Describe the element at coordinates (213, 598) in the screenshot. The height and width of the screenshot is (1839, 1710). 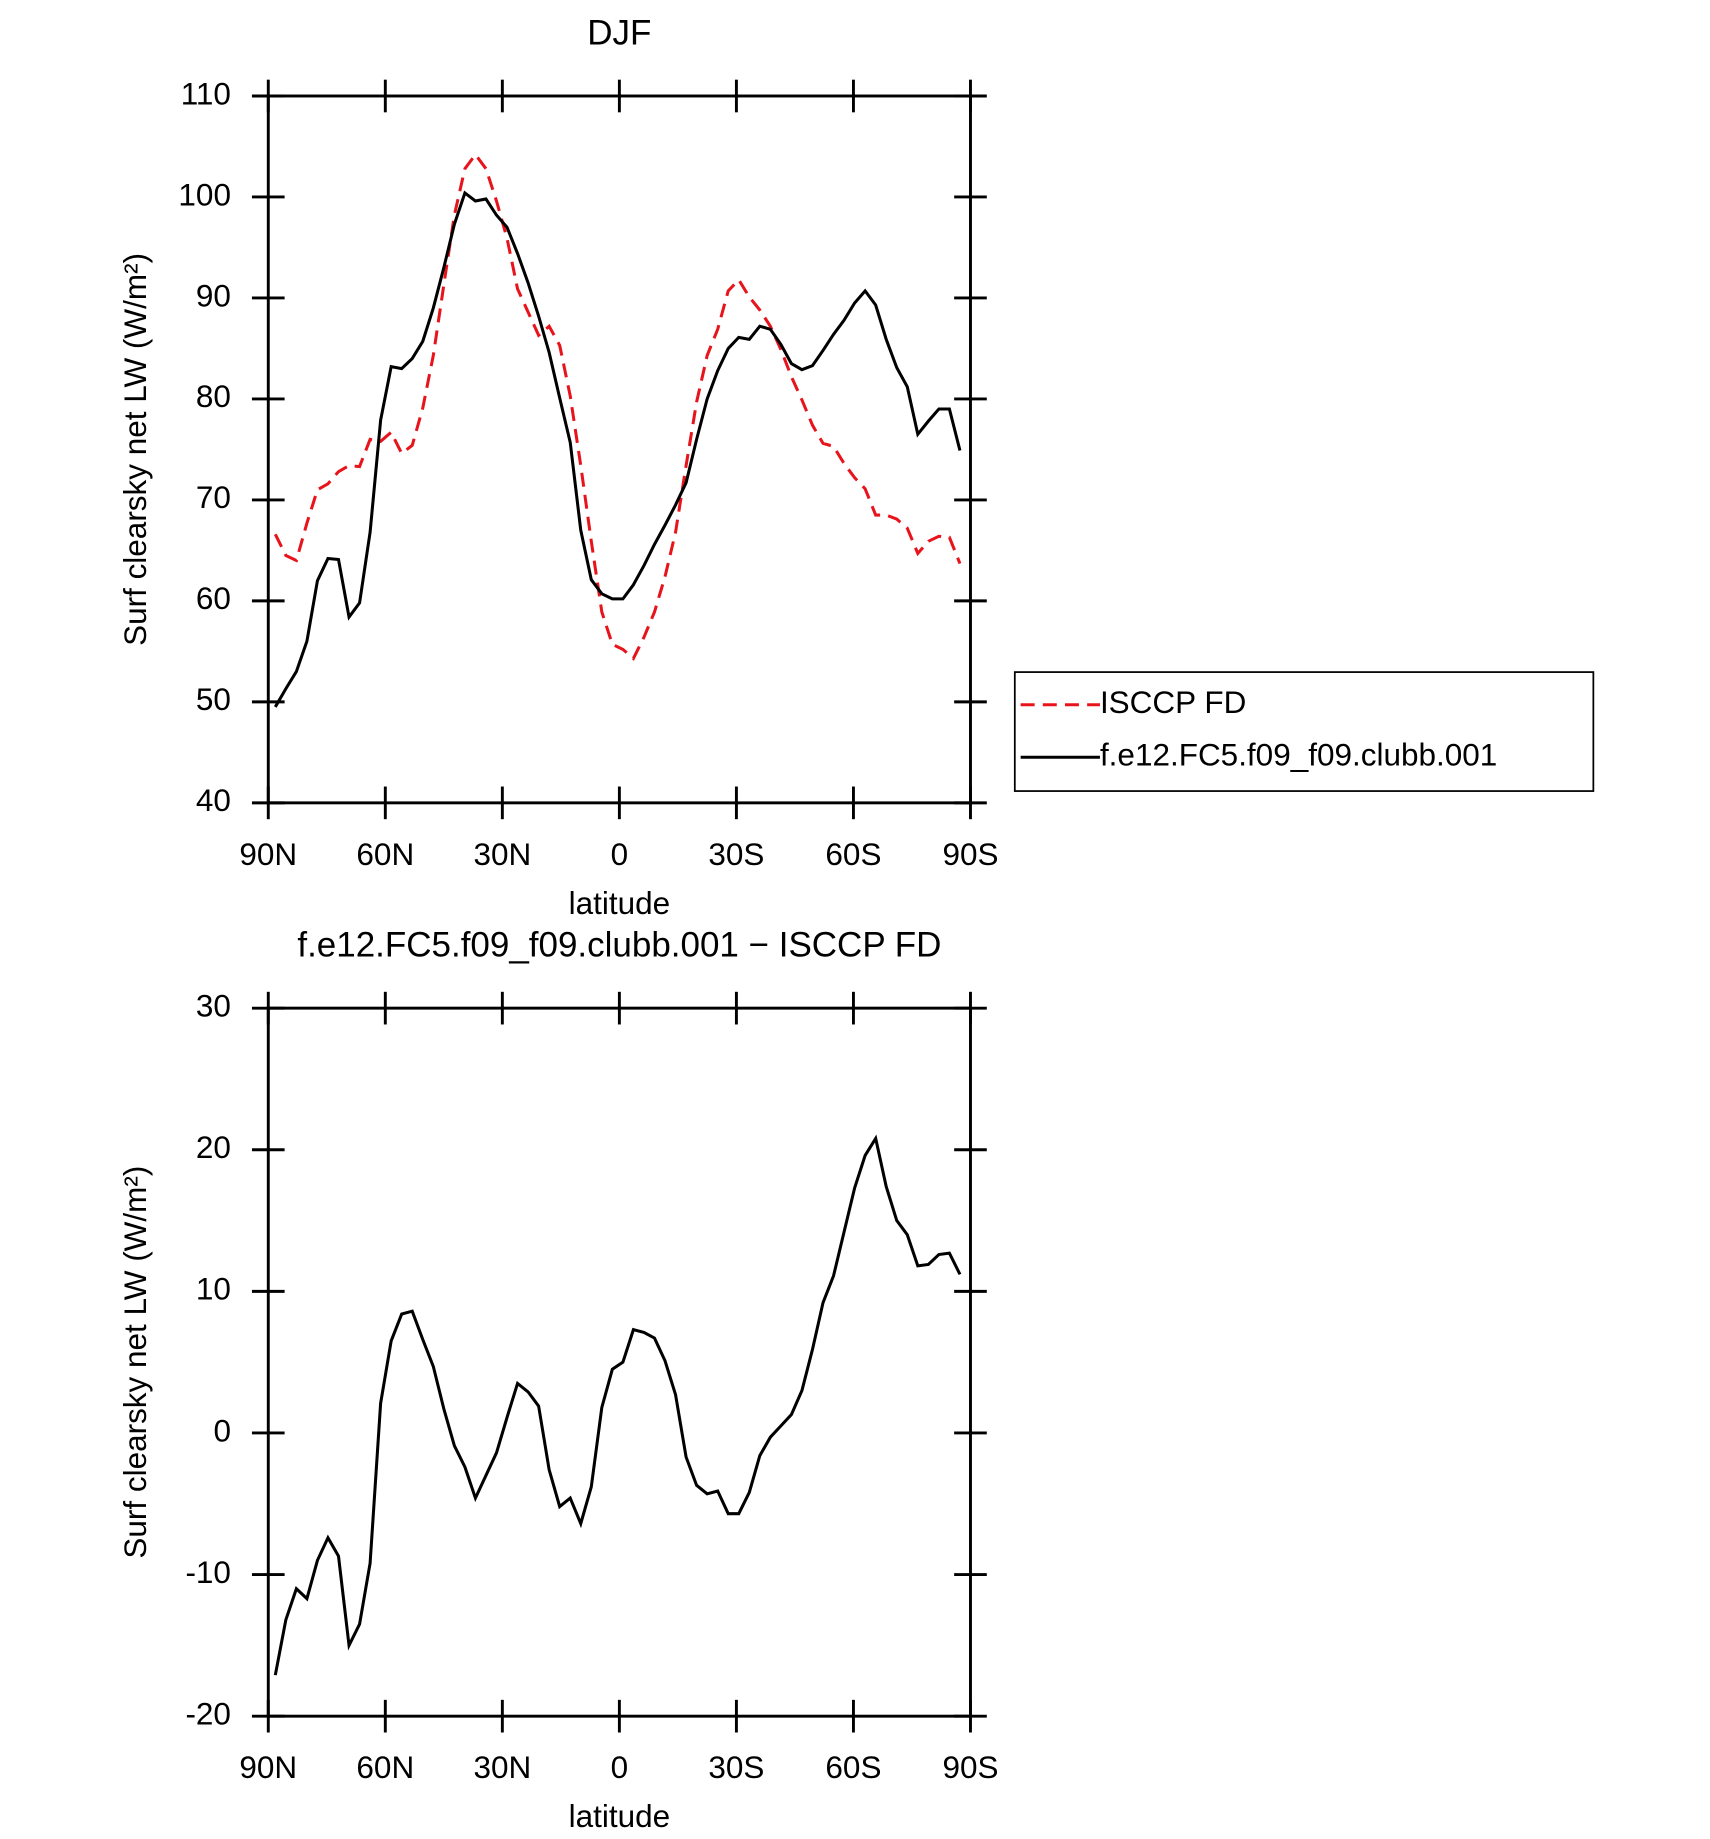
I see `y-tick-label: 60` at that location.